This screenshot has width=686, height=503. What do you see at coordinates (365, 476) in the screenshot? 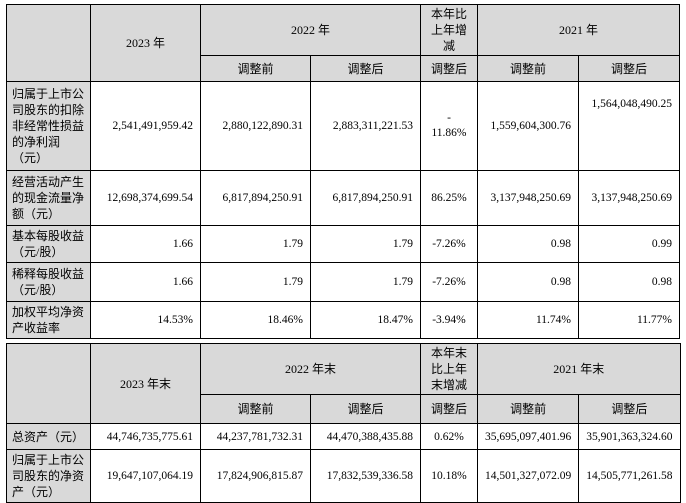
I see `cell-2022-post: 17,832,539,336.58` at bounding box center [365, 476].